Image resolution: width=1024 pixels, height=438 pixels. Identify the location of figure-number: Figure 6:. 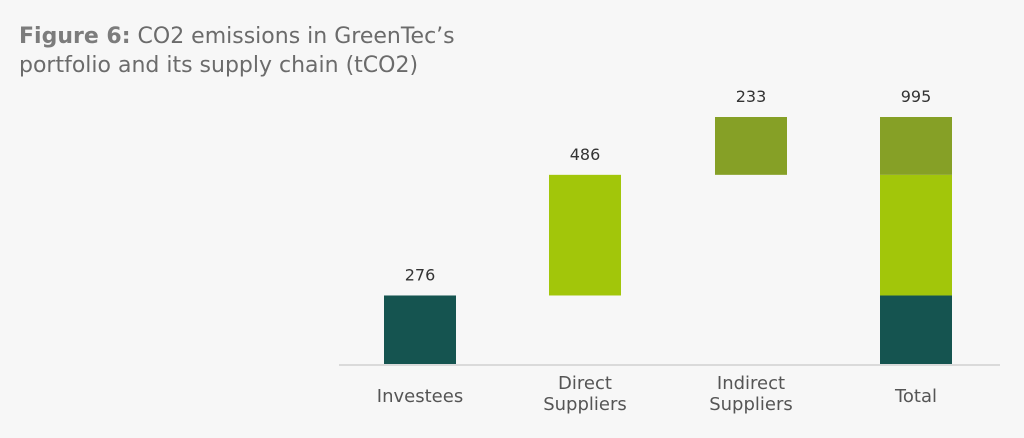
(75, 36).